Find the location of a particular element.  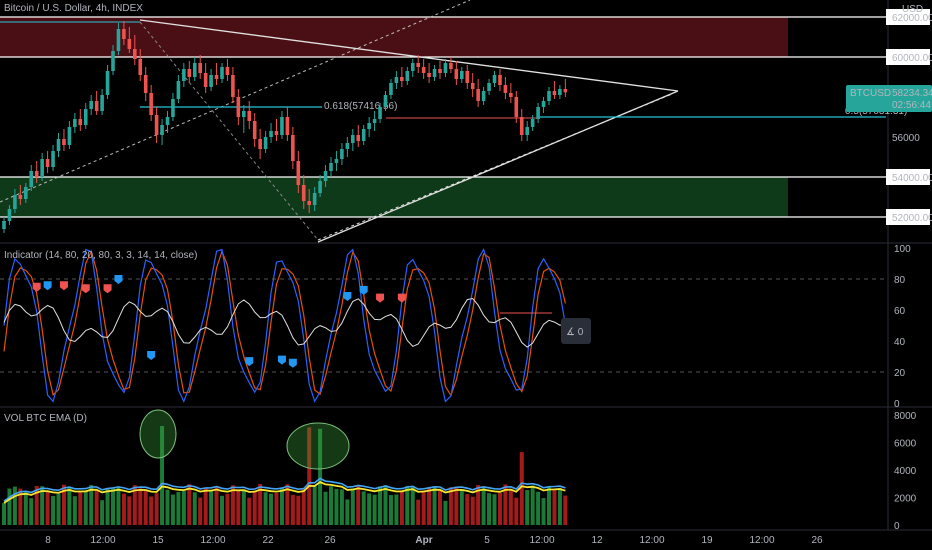

price-axis-label: 52000.00 is located at coordinates (912, 218).